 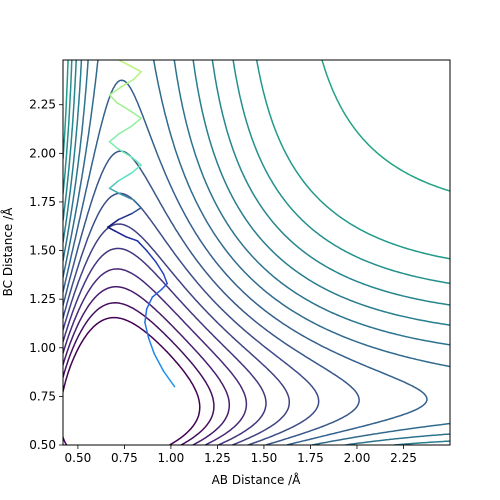 I want to click on trajectory, so click(x=141, y=224).